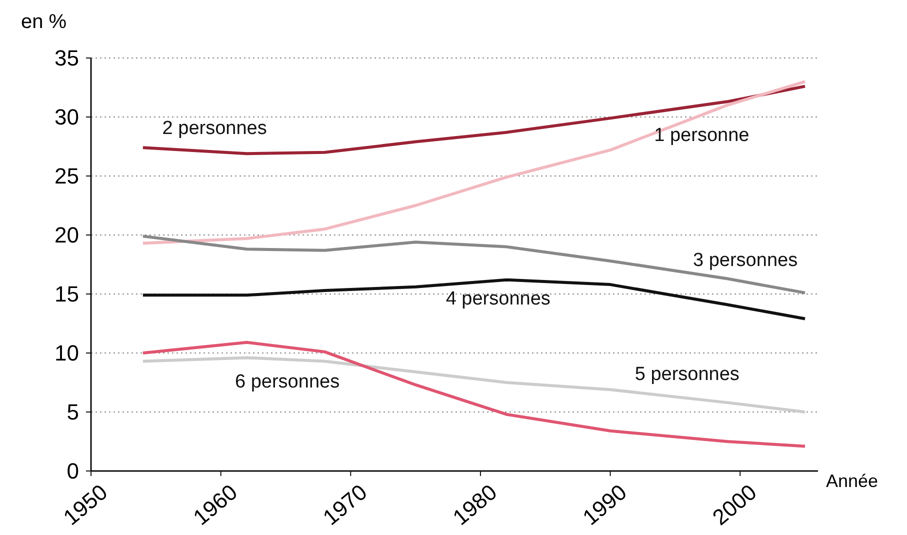 The height and width of the screenshot is (535, 907). Describe the element at coordinates (702, 135) in the screenshot. I see `series-label: 1 personne` at that location.